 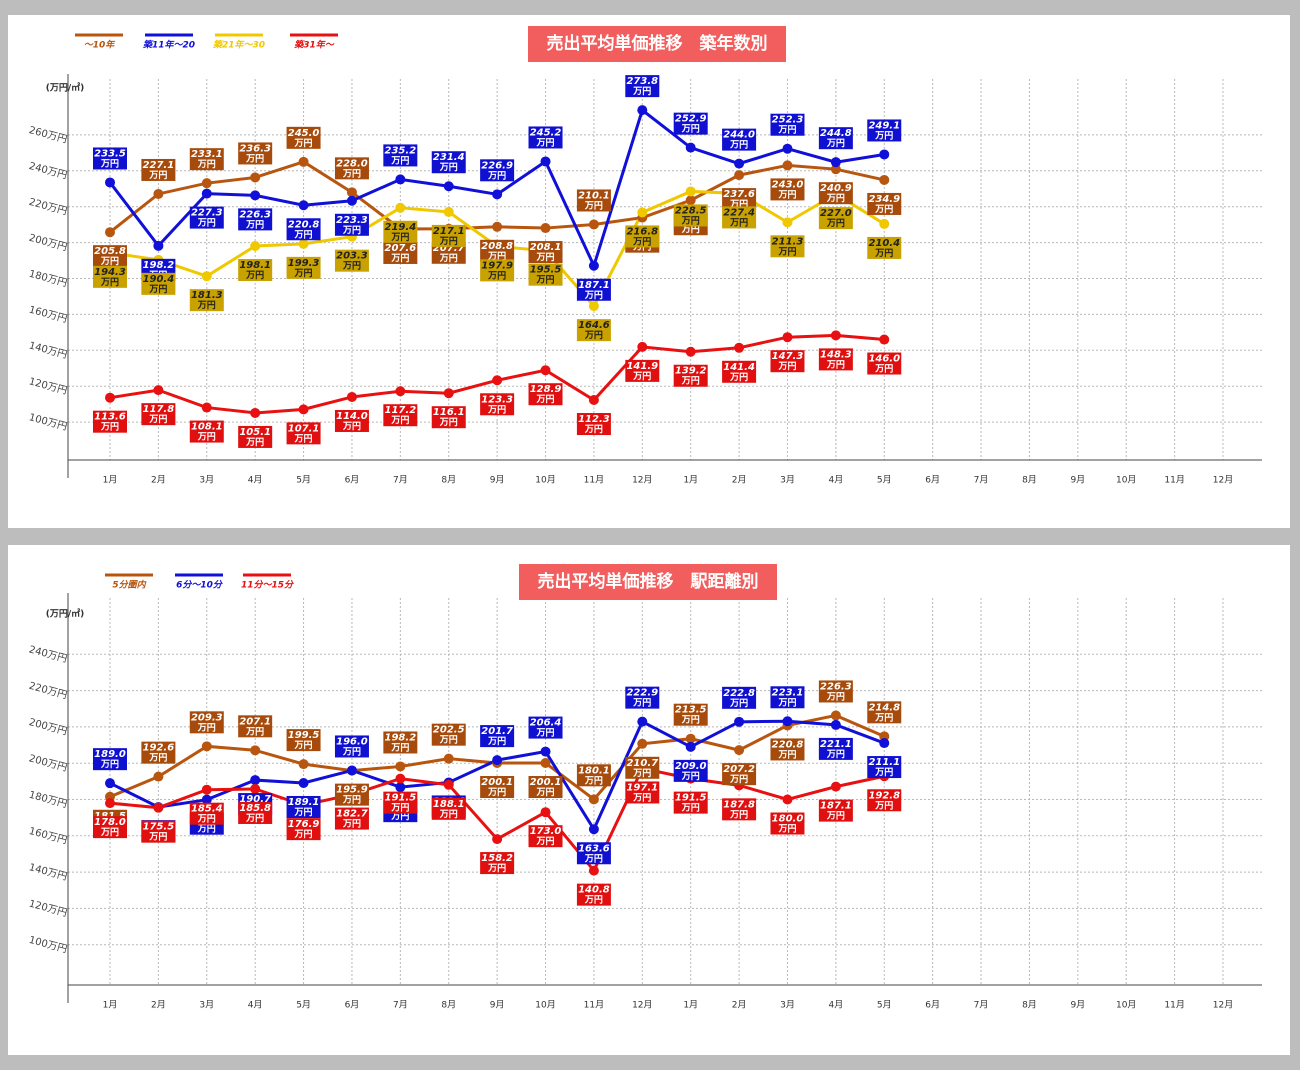 I want to click on data-label: 197.1, so click(x=642, y=787).